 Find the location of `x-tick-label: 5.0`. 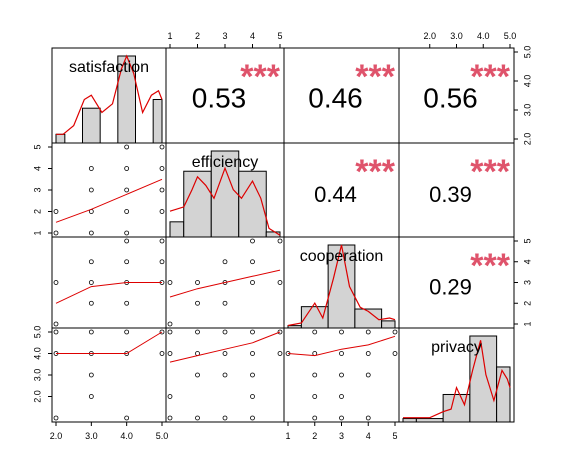

x-tick-label: 5.0 is located at coordinates (162, 436).